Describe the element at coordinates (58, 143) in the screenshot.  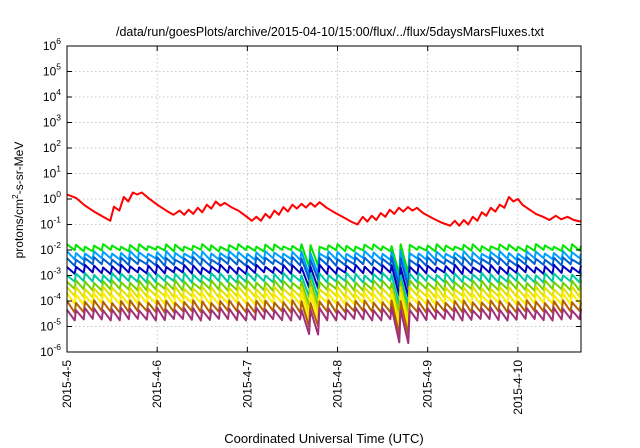
I see `y-tick-exponent: 2` at that location.